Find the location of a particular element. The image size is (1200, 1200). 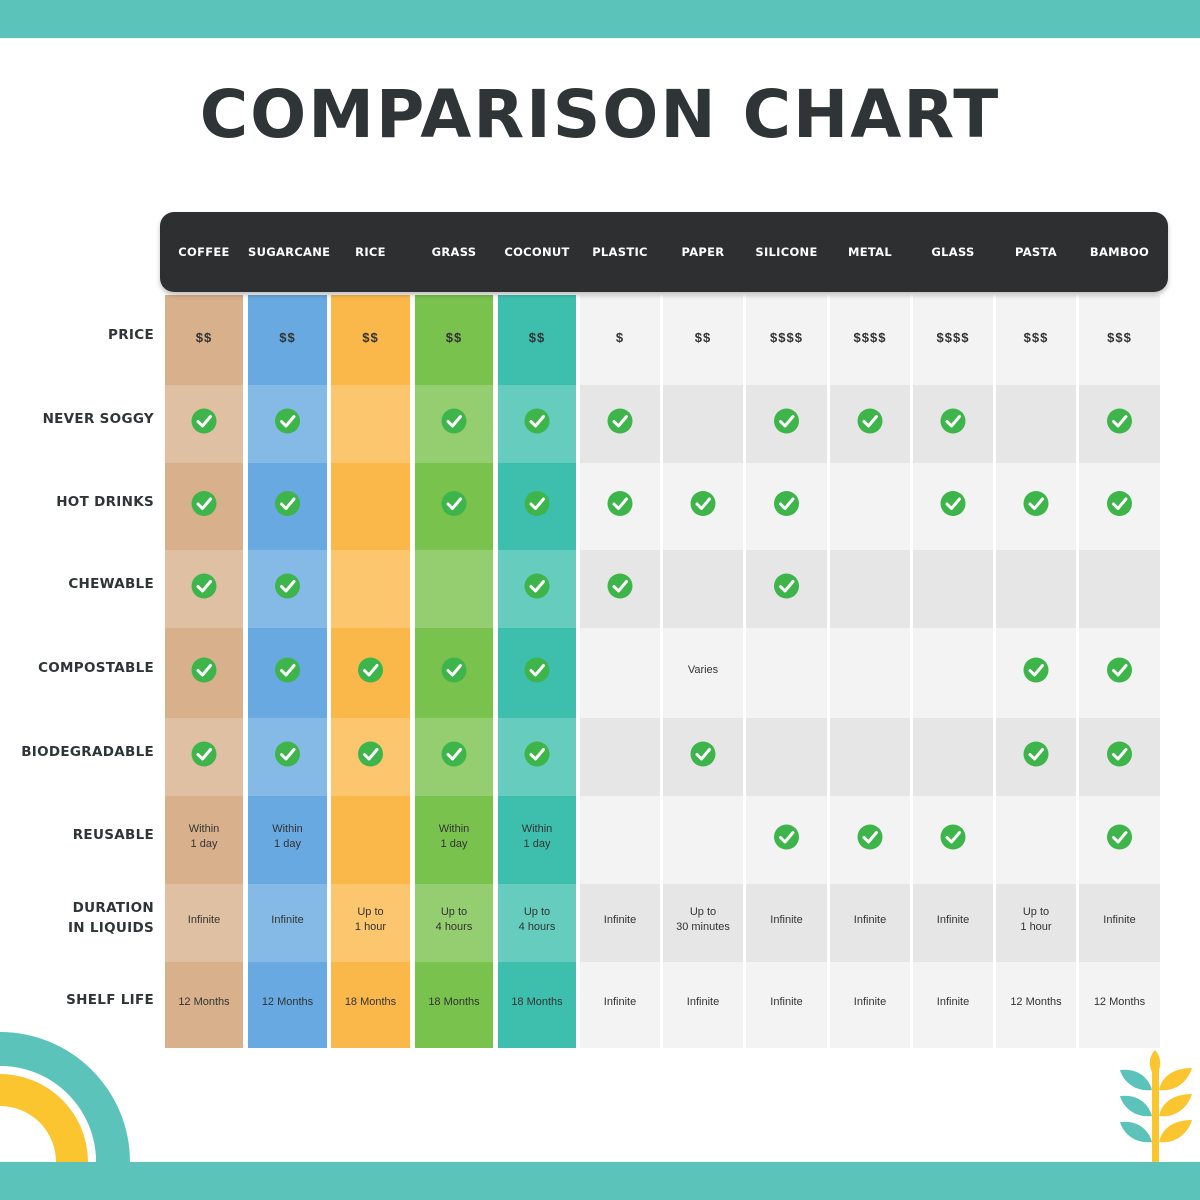

row-header: PRICE is located at coordinates (77, 335).